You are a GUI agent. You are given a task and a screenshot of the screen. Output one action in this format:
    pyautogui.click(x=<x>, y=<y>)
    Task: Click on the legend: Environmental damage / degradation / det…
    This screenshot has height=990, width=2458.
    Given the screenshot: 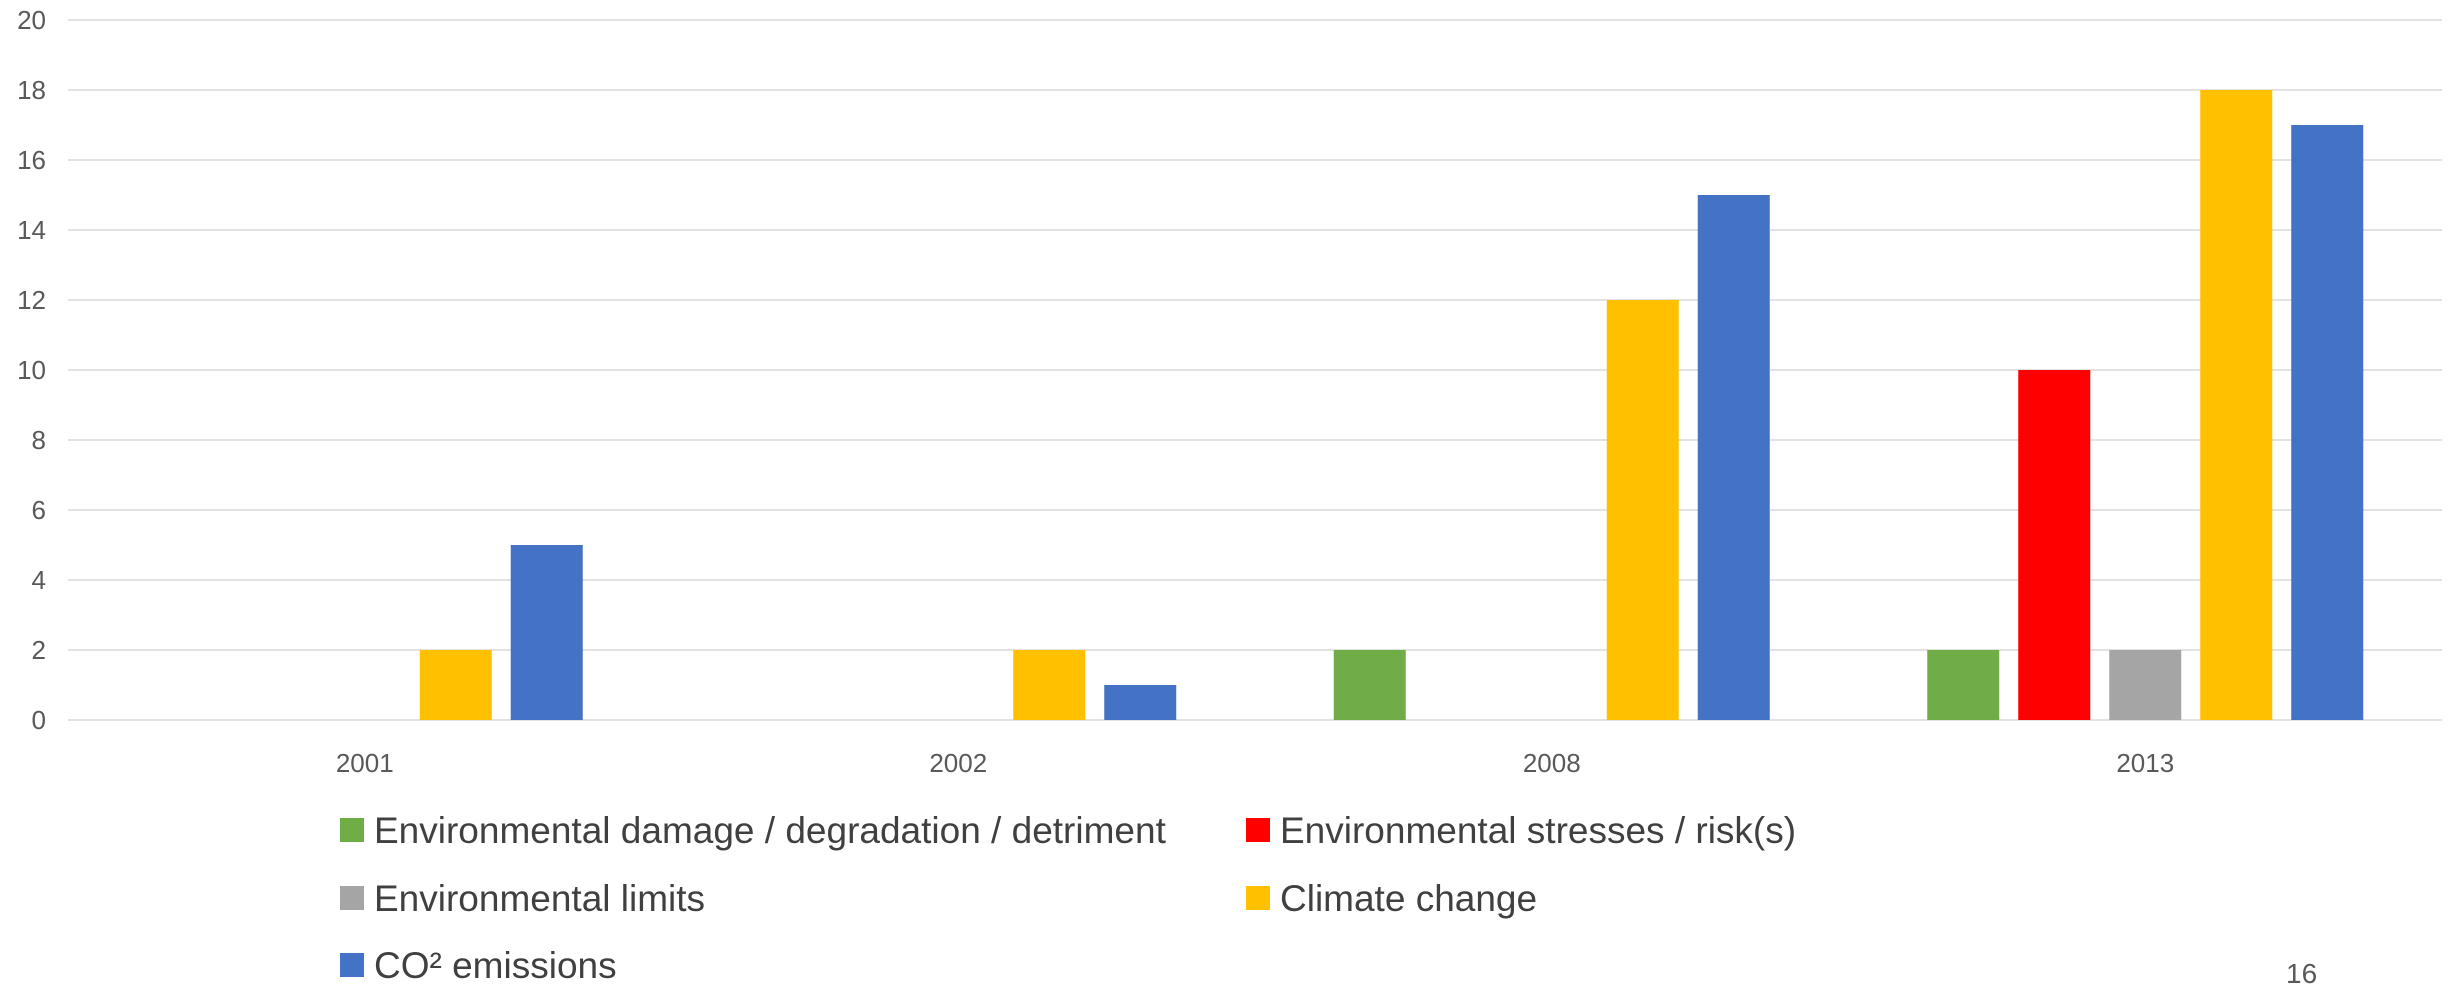 What is the action you would take?
    pyautogui.click(x=1068, y=896)
    